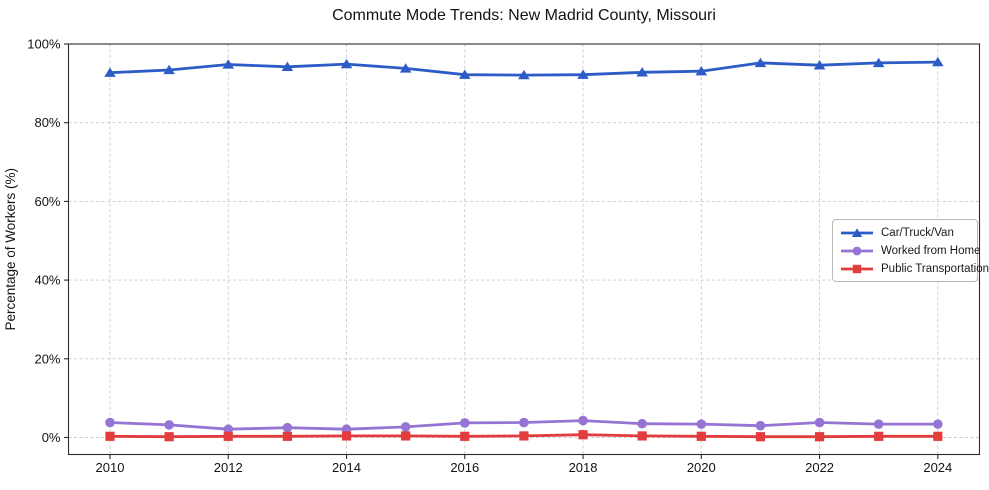 The image size is (989, 490). What do you see at coordinates (47, 201) in the screenshot?
I see `y-tick-label: 60%` at bounding box center [47, 201].